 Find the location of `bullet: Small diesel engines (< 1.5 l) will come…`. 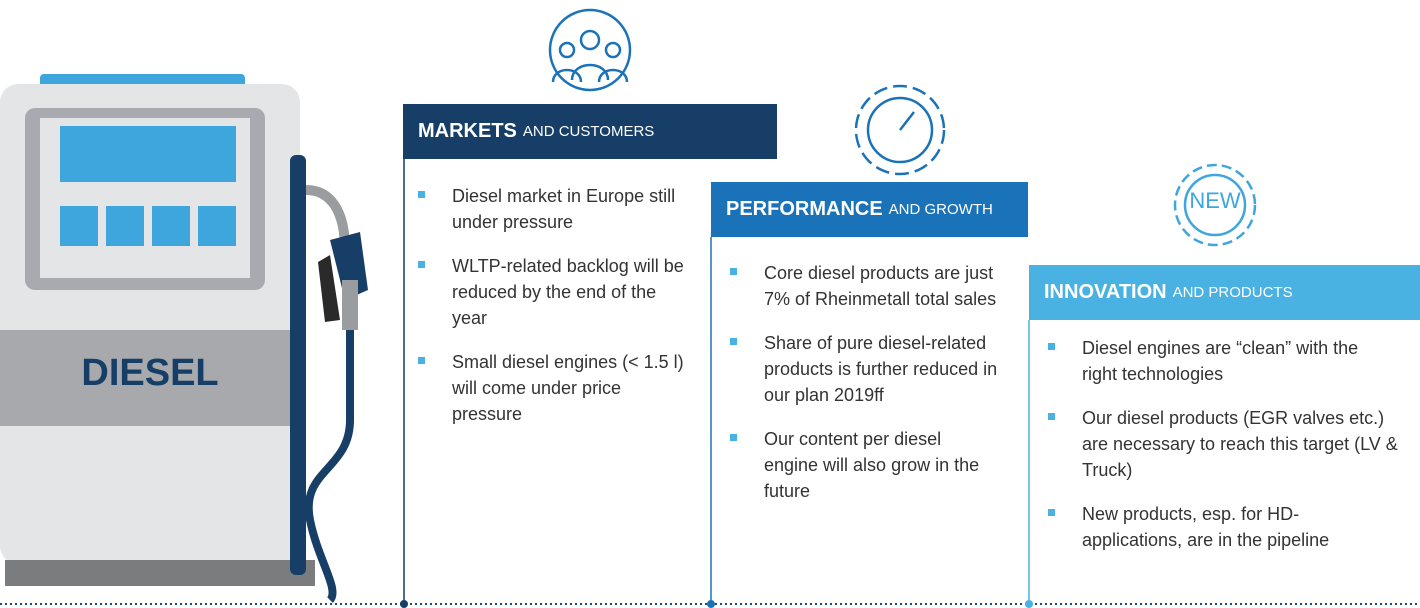

bullet: Small diesel engines (< 1.5 l) will come… is located at coordinates (552, 388).